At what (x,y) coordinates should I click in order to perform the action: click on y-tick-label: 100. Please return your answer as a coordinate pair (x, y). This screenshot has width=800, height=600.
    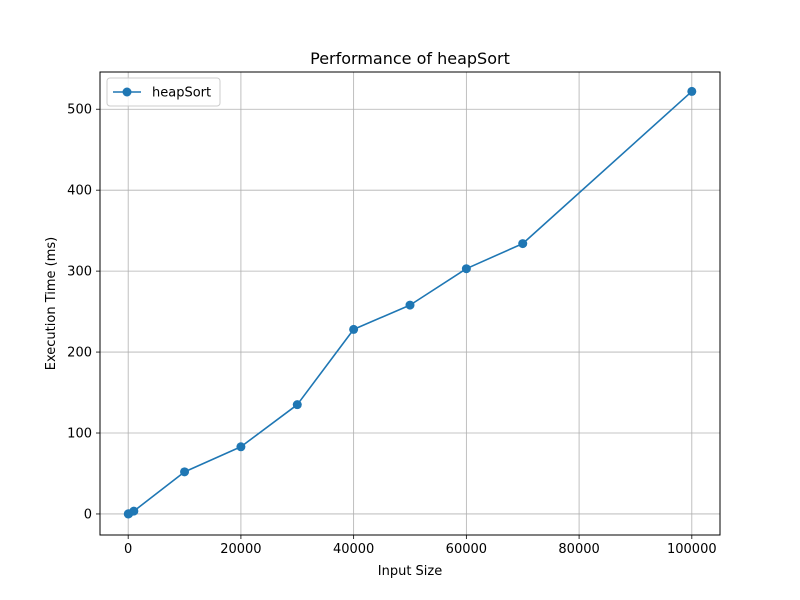
    Looking at the image, I should click on (79, 434).